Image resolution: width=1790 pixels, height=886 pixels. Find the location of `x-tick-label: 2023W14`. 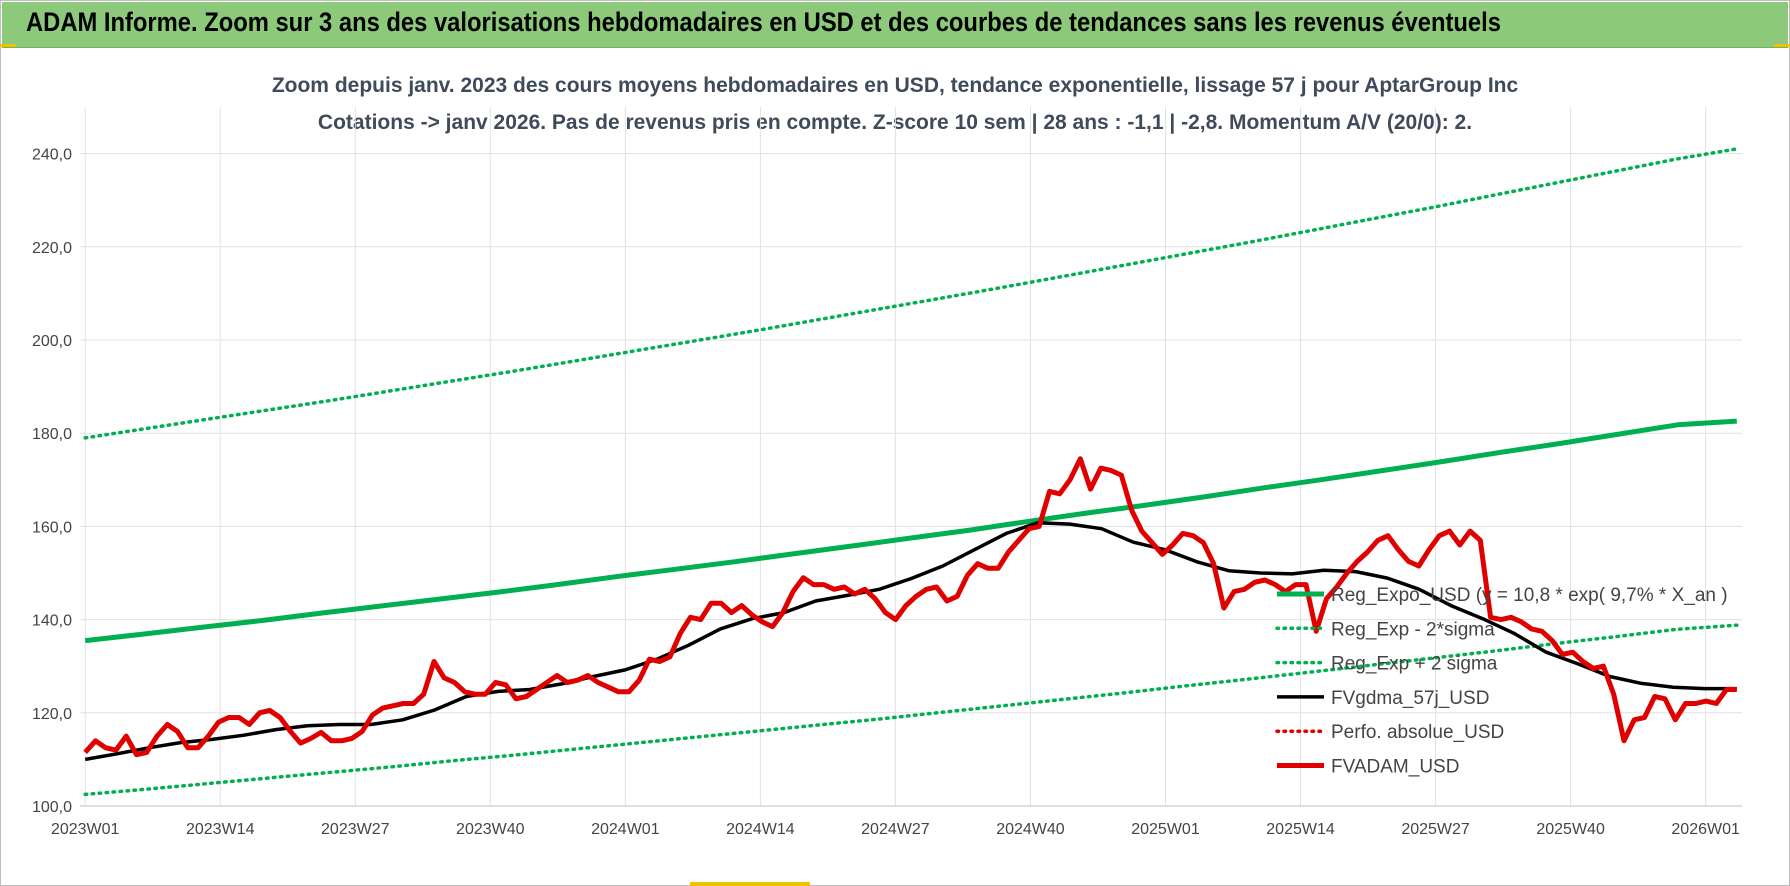

x-tick-label: 2023W14 is located at coordinates (220, 829).